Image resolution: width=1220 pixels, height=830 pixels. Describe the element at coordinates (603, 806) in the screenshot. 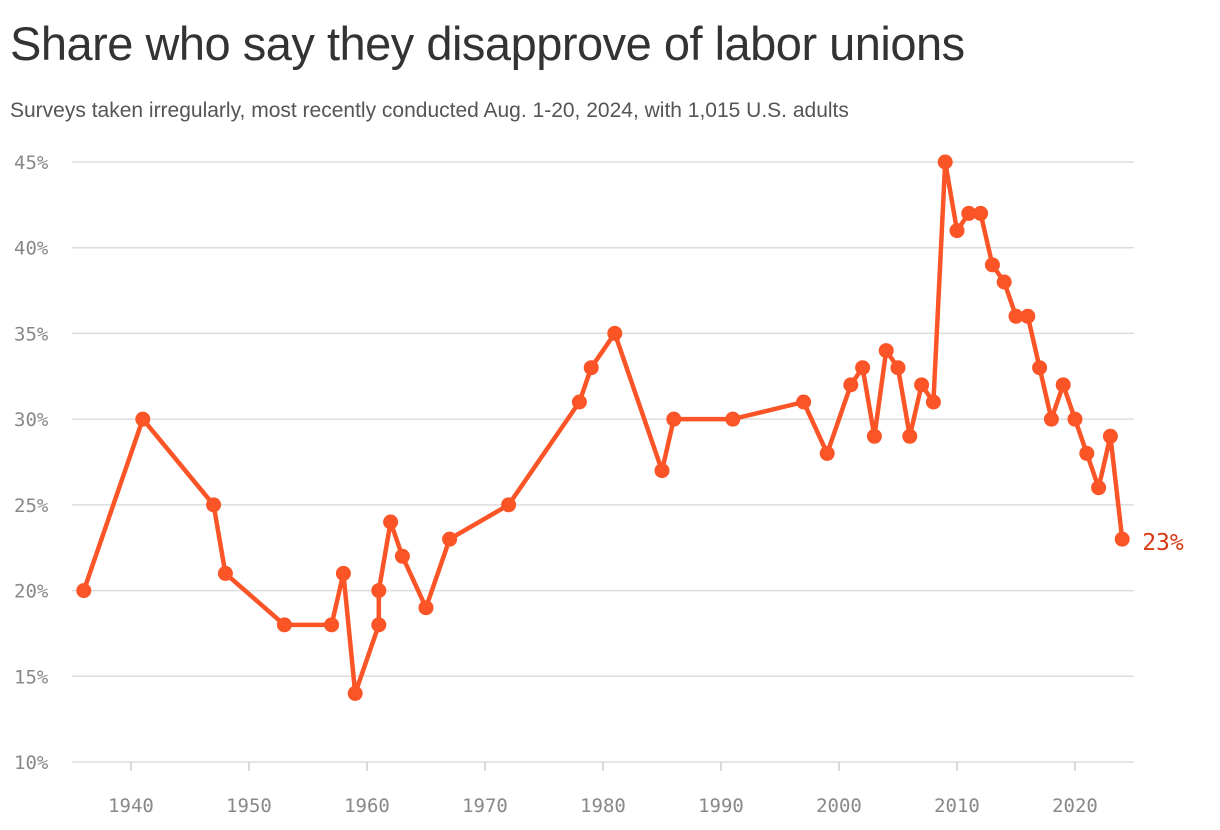

I see `x-tick-label: 1980` at that location.